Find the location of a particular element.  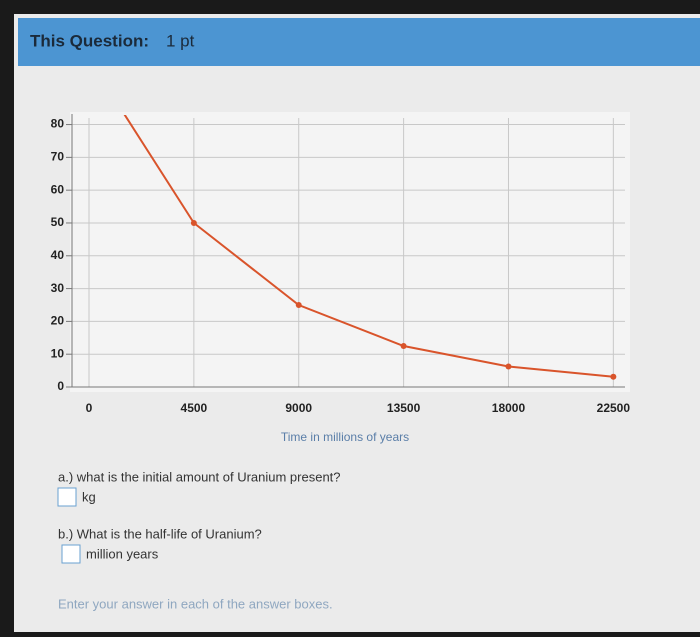

x-tick-label: 0 is located at coordinates (89, 408).